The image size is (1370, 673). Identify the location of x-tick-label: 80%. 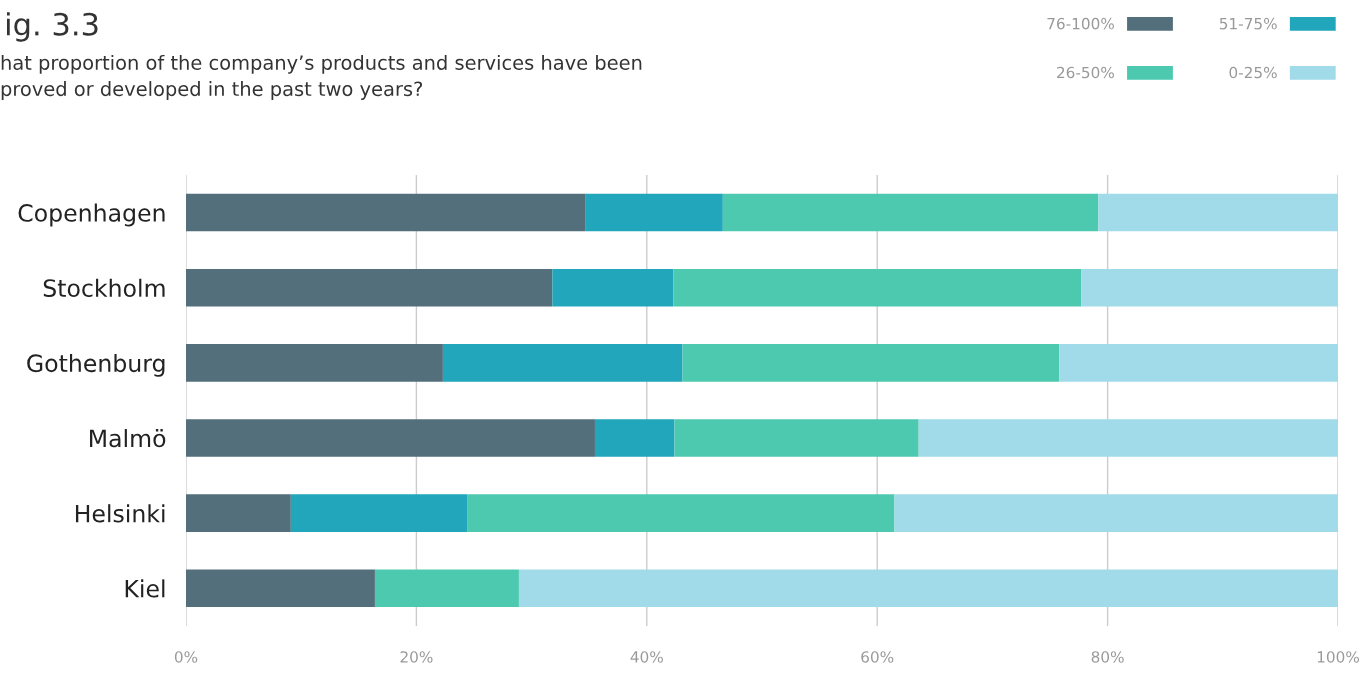
(1107, 657).